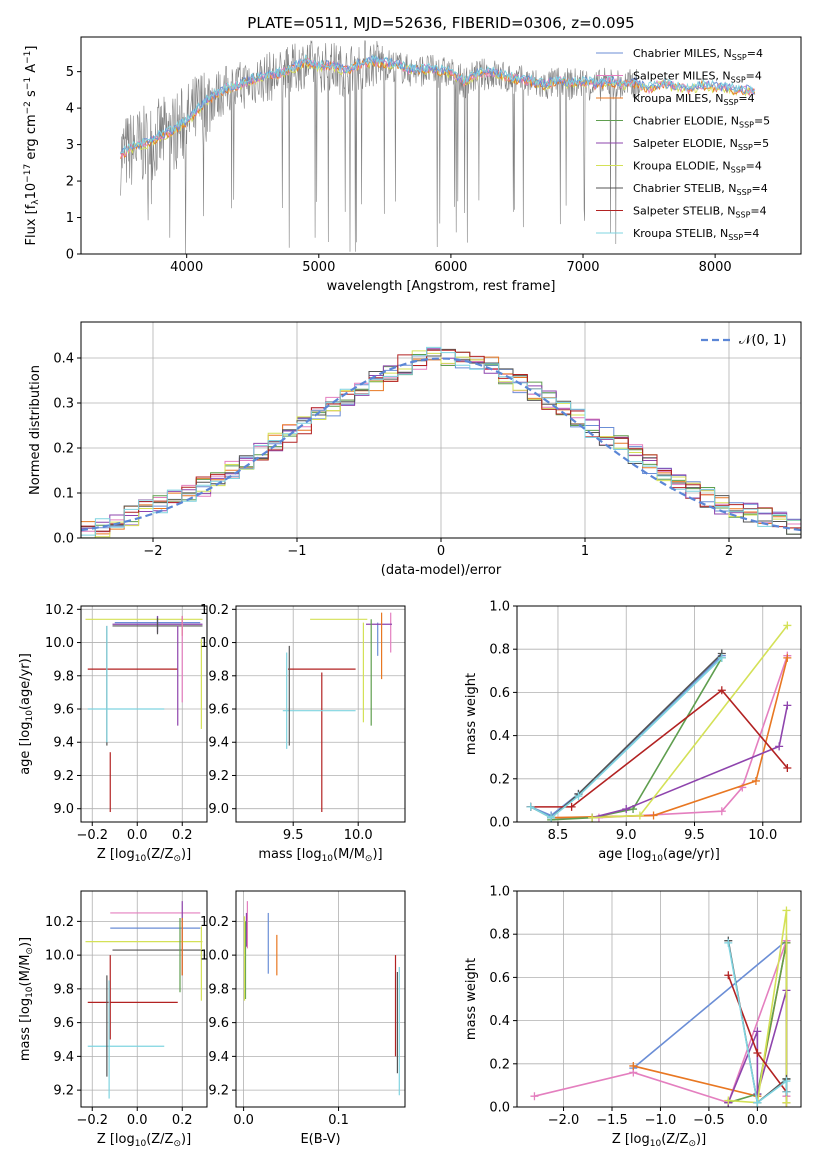 The height and width of the screenshot is (1170, 819). What do you see at coordinates (499, 935) in the screenshot?
I see `y-tick-label: 0.8` at bounding box center [499, 935].